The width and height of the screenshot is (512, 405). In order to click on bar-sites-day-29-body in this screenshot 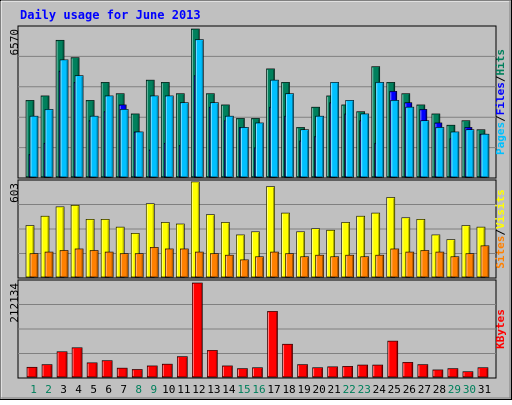, I will do `click(455, 267)`.